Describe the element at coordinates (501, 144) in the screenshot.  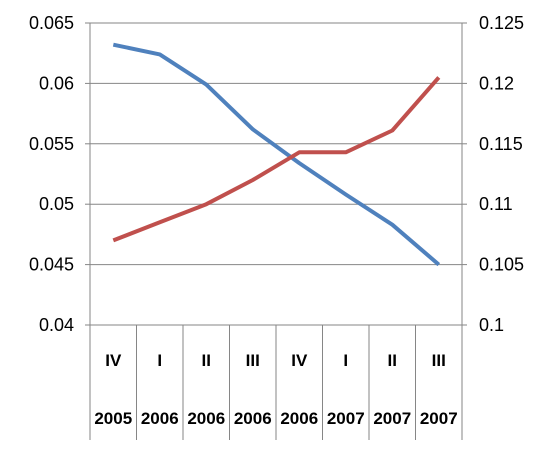
I see `right-tick-label: 0.115` at that location.